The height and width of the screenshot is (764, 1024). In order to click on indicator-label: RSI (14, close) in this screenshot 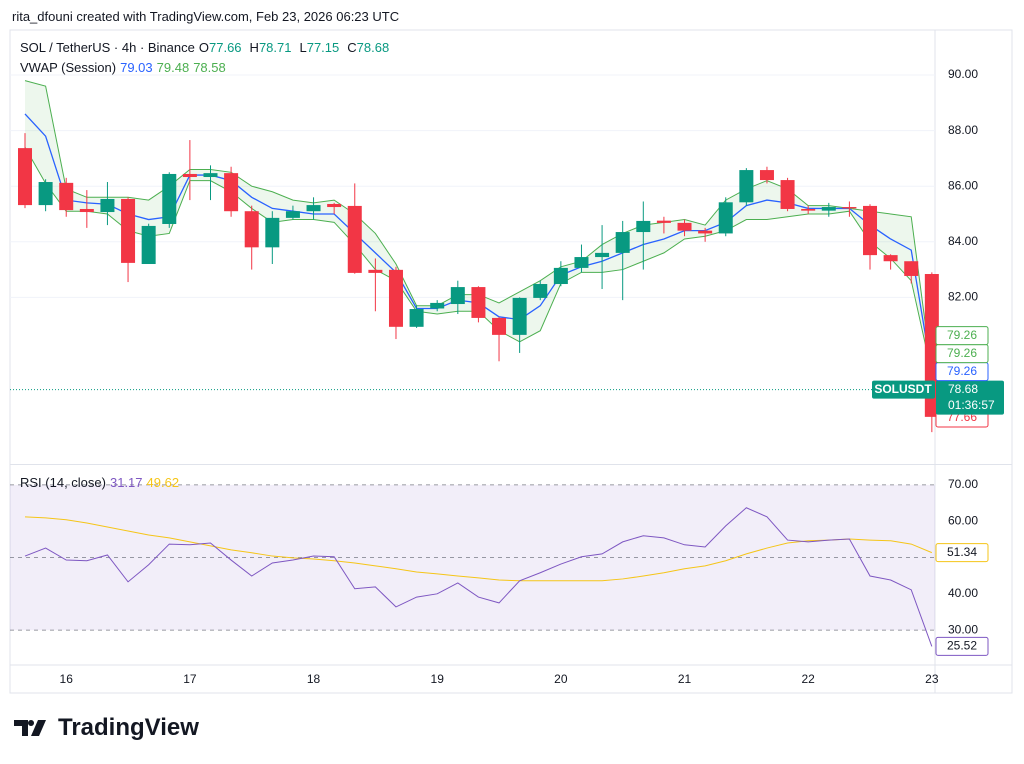, I will do `click(63, 482)`.